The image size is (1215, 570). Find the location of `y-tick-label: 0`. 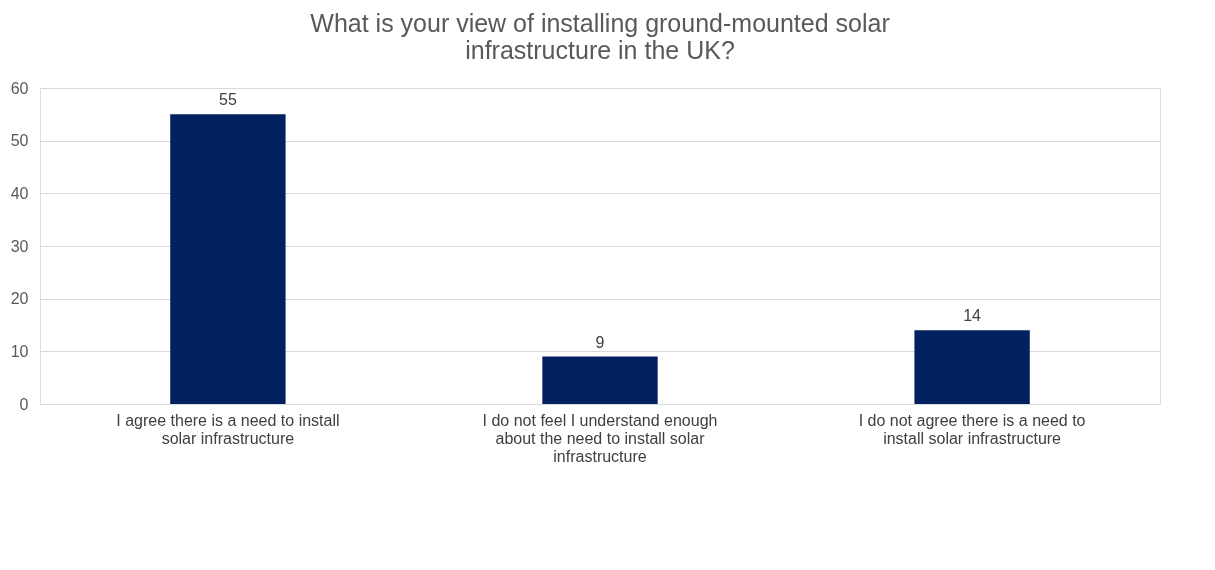

y-tick-label: 0 is located at coordinates (24, 404).